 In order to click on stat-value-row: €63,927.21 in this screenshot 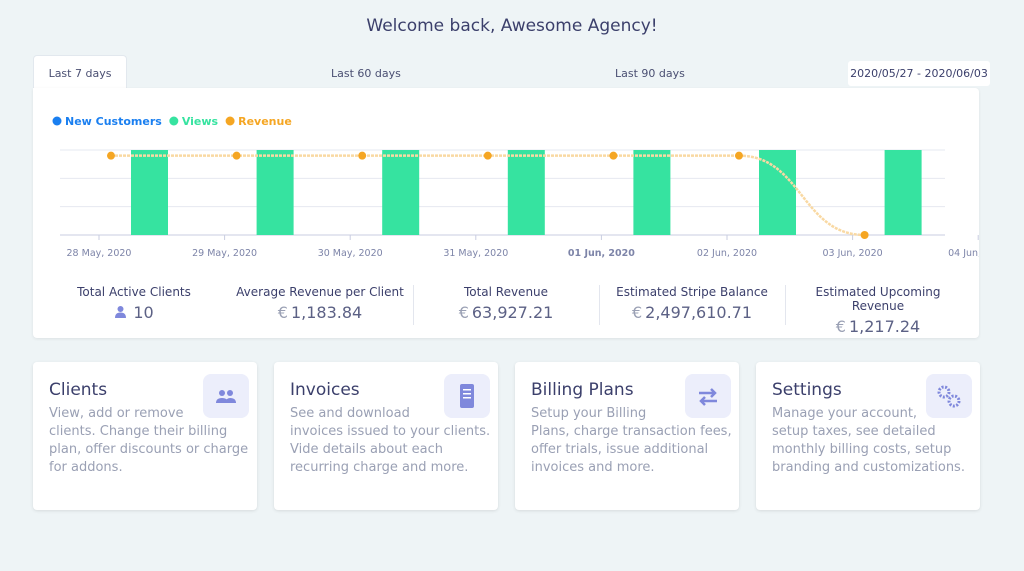, I will do `click(506, 312)`.